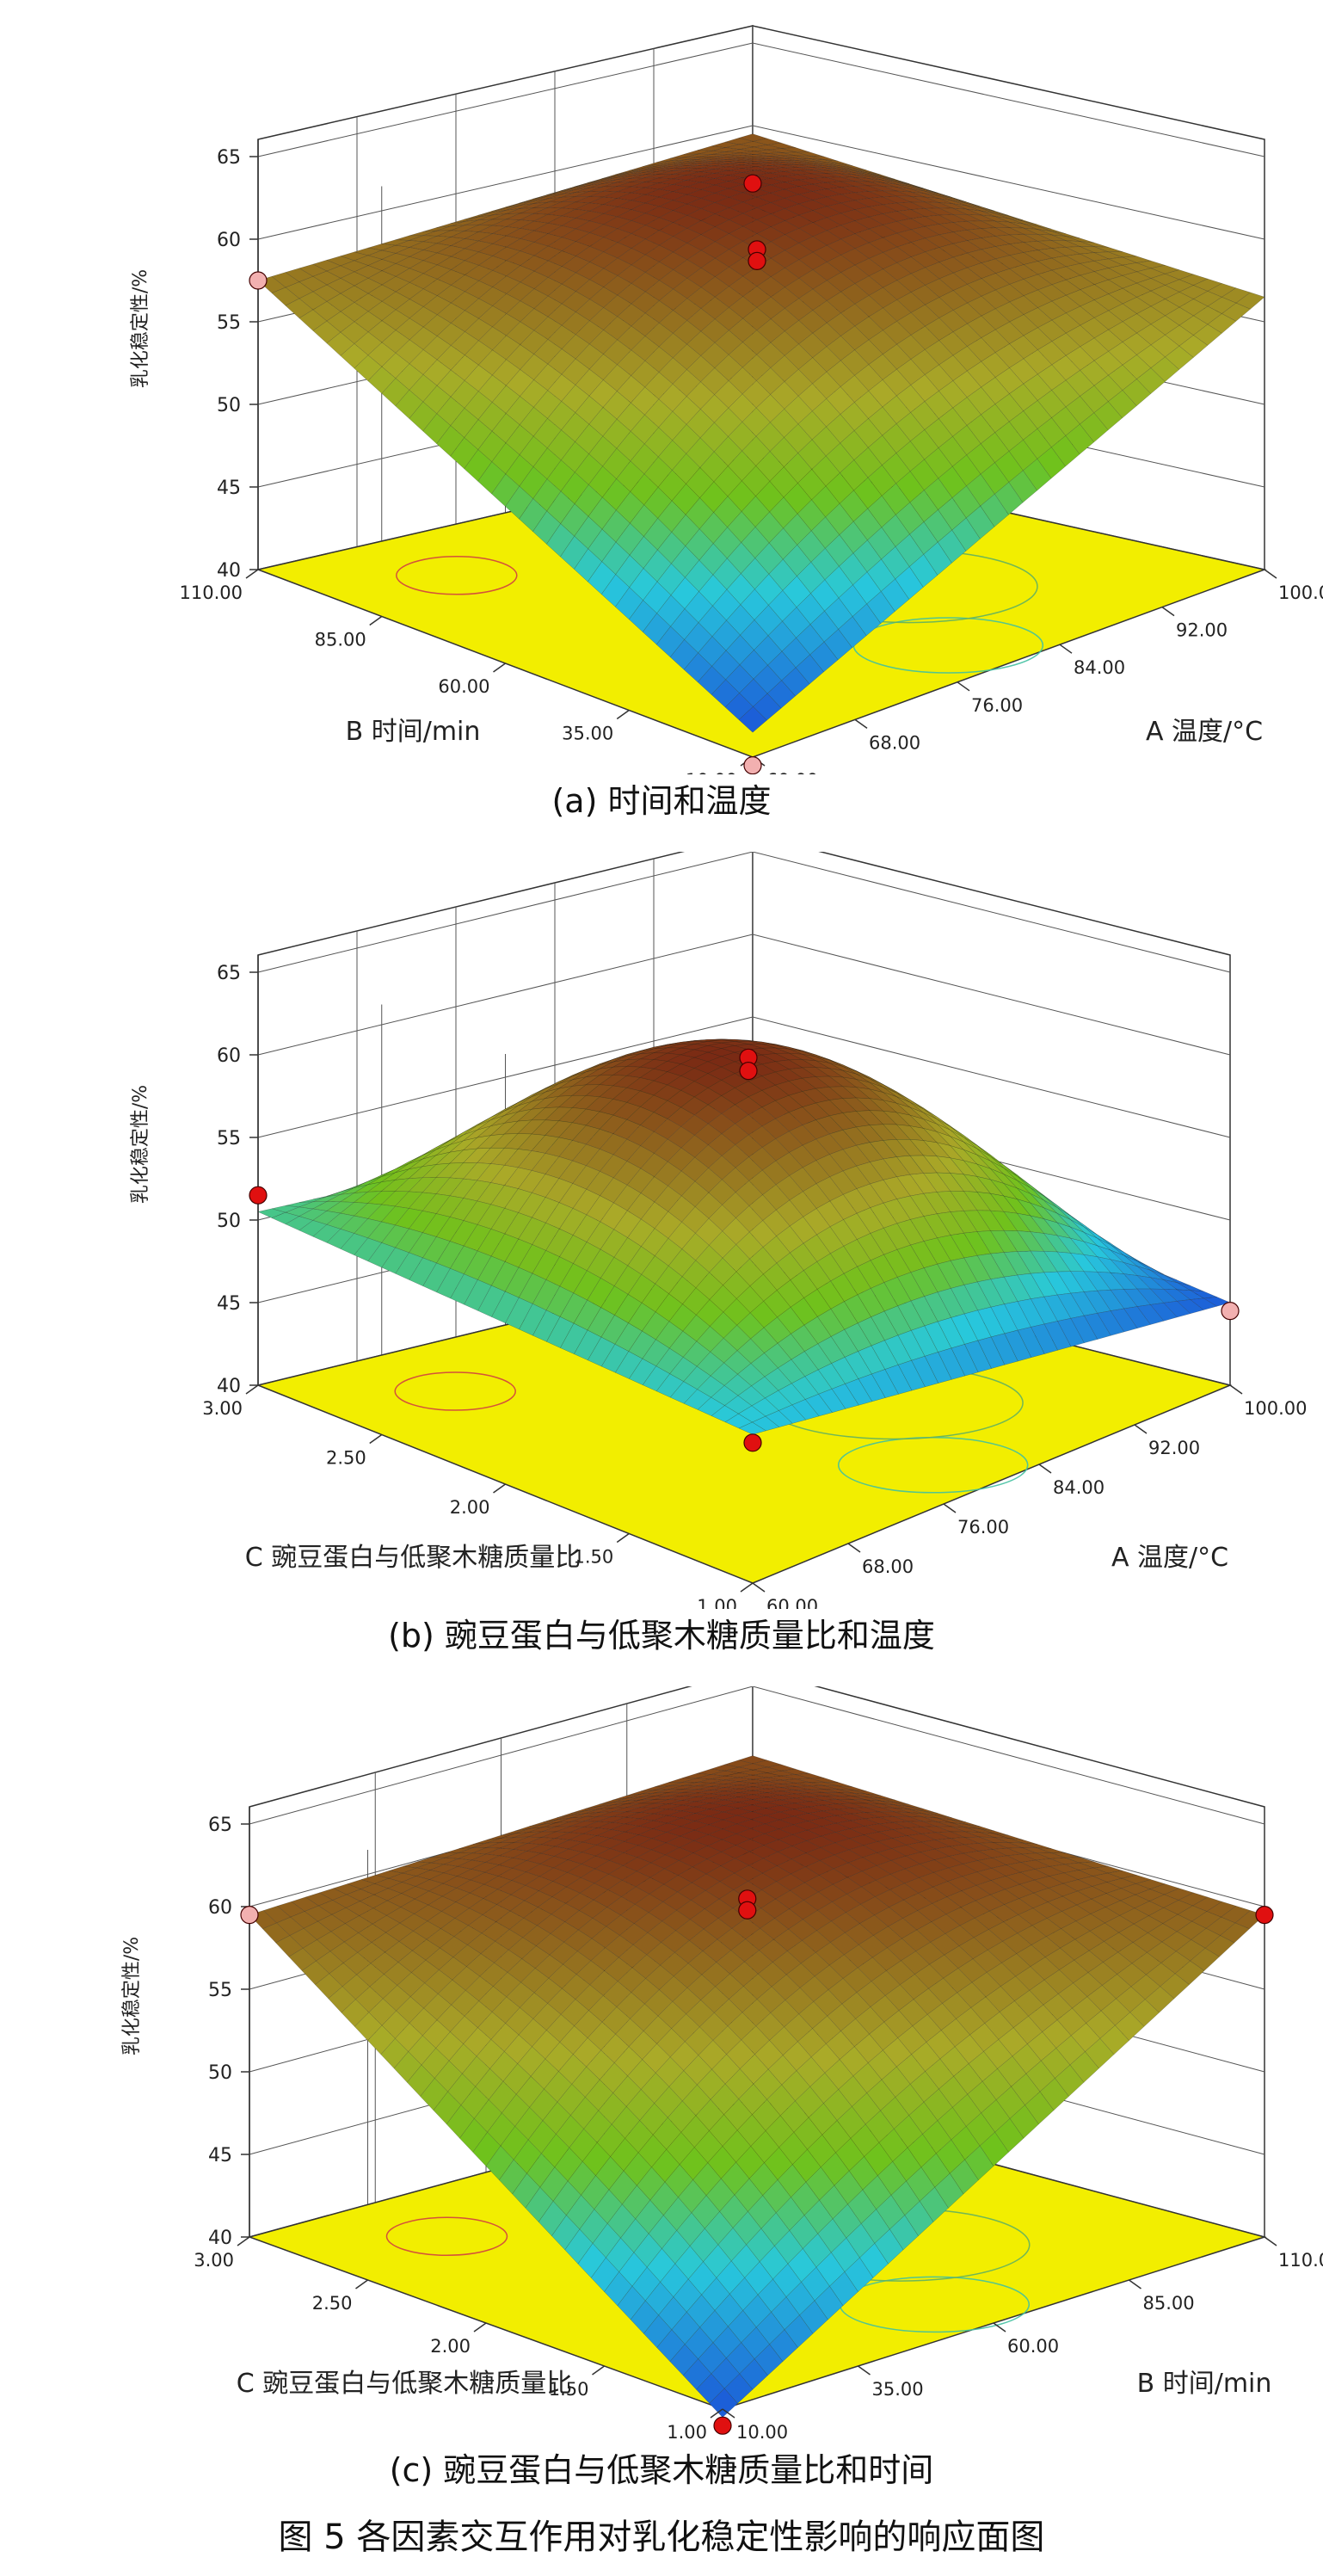 The image size is (1323, 2576). Describe the element at coordinates (661, 2537) in the screenshot. I see `figure-caption: 图 5 各因素交互作用对乳化稳定性影响的响应面图` at that location.